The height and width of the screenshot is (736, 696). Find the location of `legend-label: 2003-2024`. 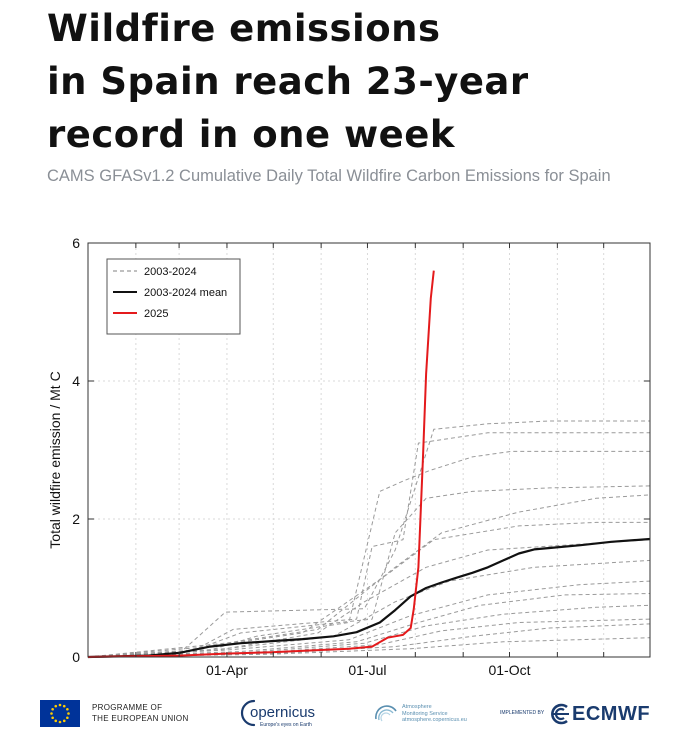

legend-label: 2003-2024 is located at coordinates (170, 272).